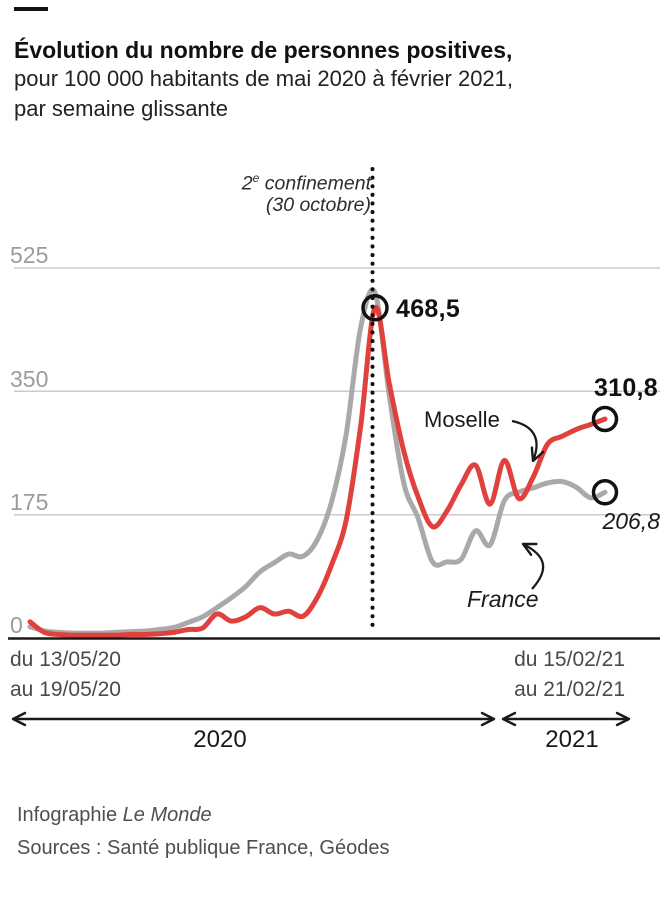 This screenshot has height=905, width=664. I want to click on series-label-france: France, so click(503, 599).